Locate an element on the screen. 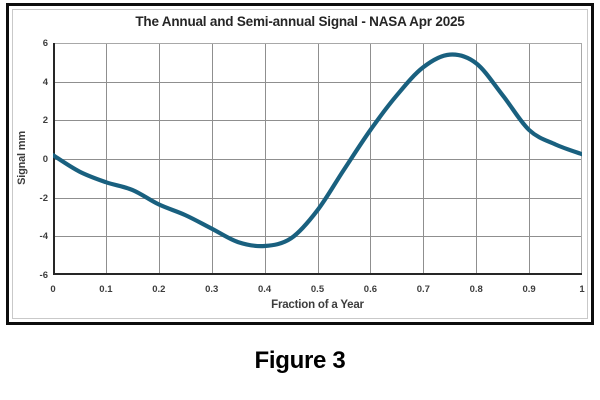 Image resolution: width=600 pixels, height=400 pixels. y-tick-label: 6 is located at coordinates (45, 43).